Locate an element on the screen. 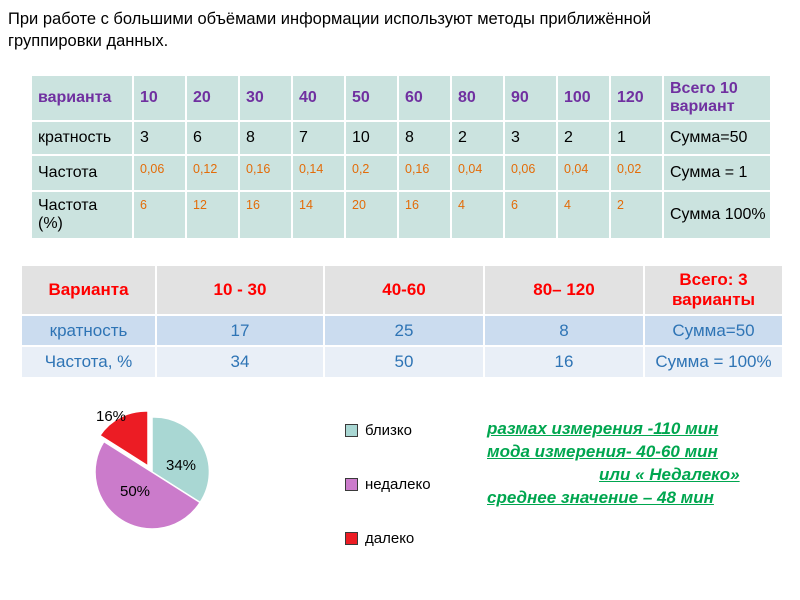 The image size is (800, 600). slide-title-line2: группировки данных. is located at coordinates (88, 41).